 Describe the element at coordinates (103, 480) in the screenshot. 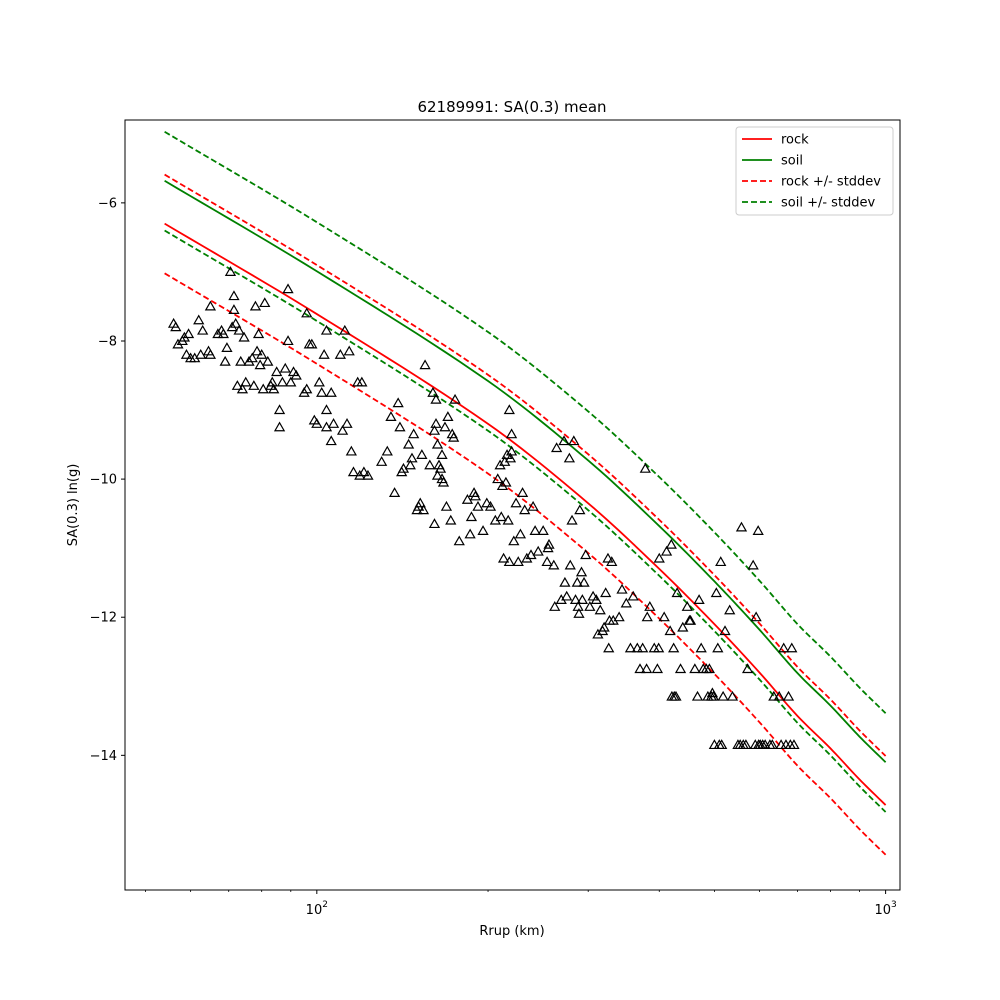

I see `y-tick-label: −10` at that location.